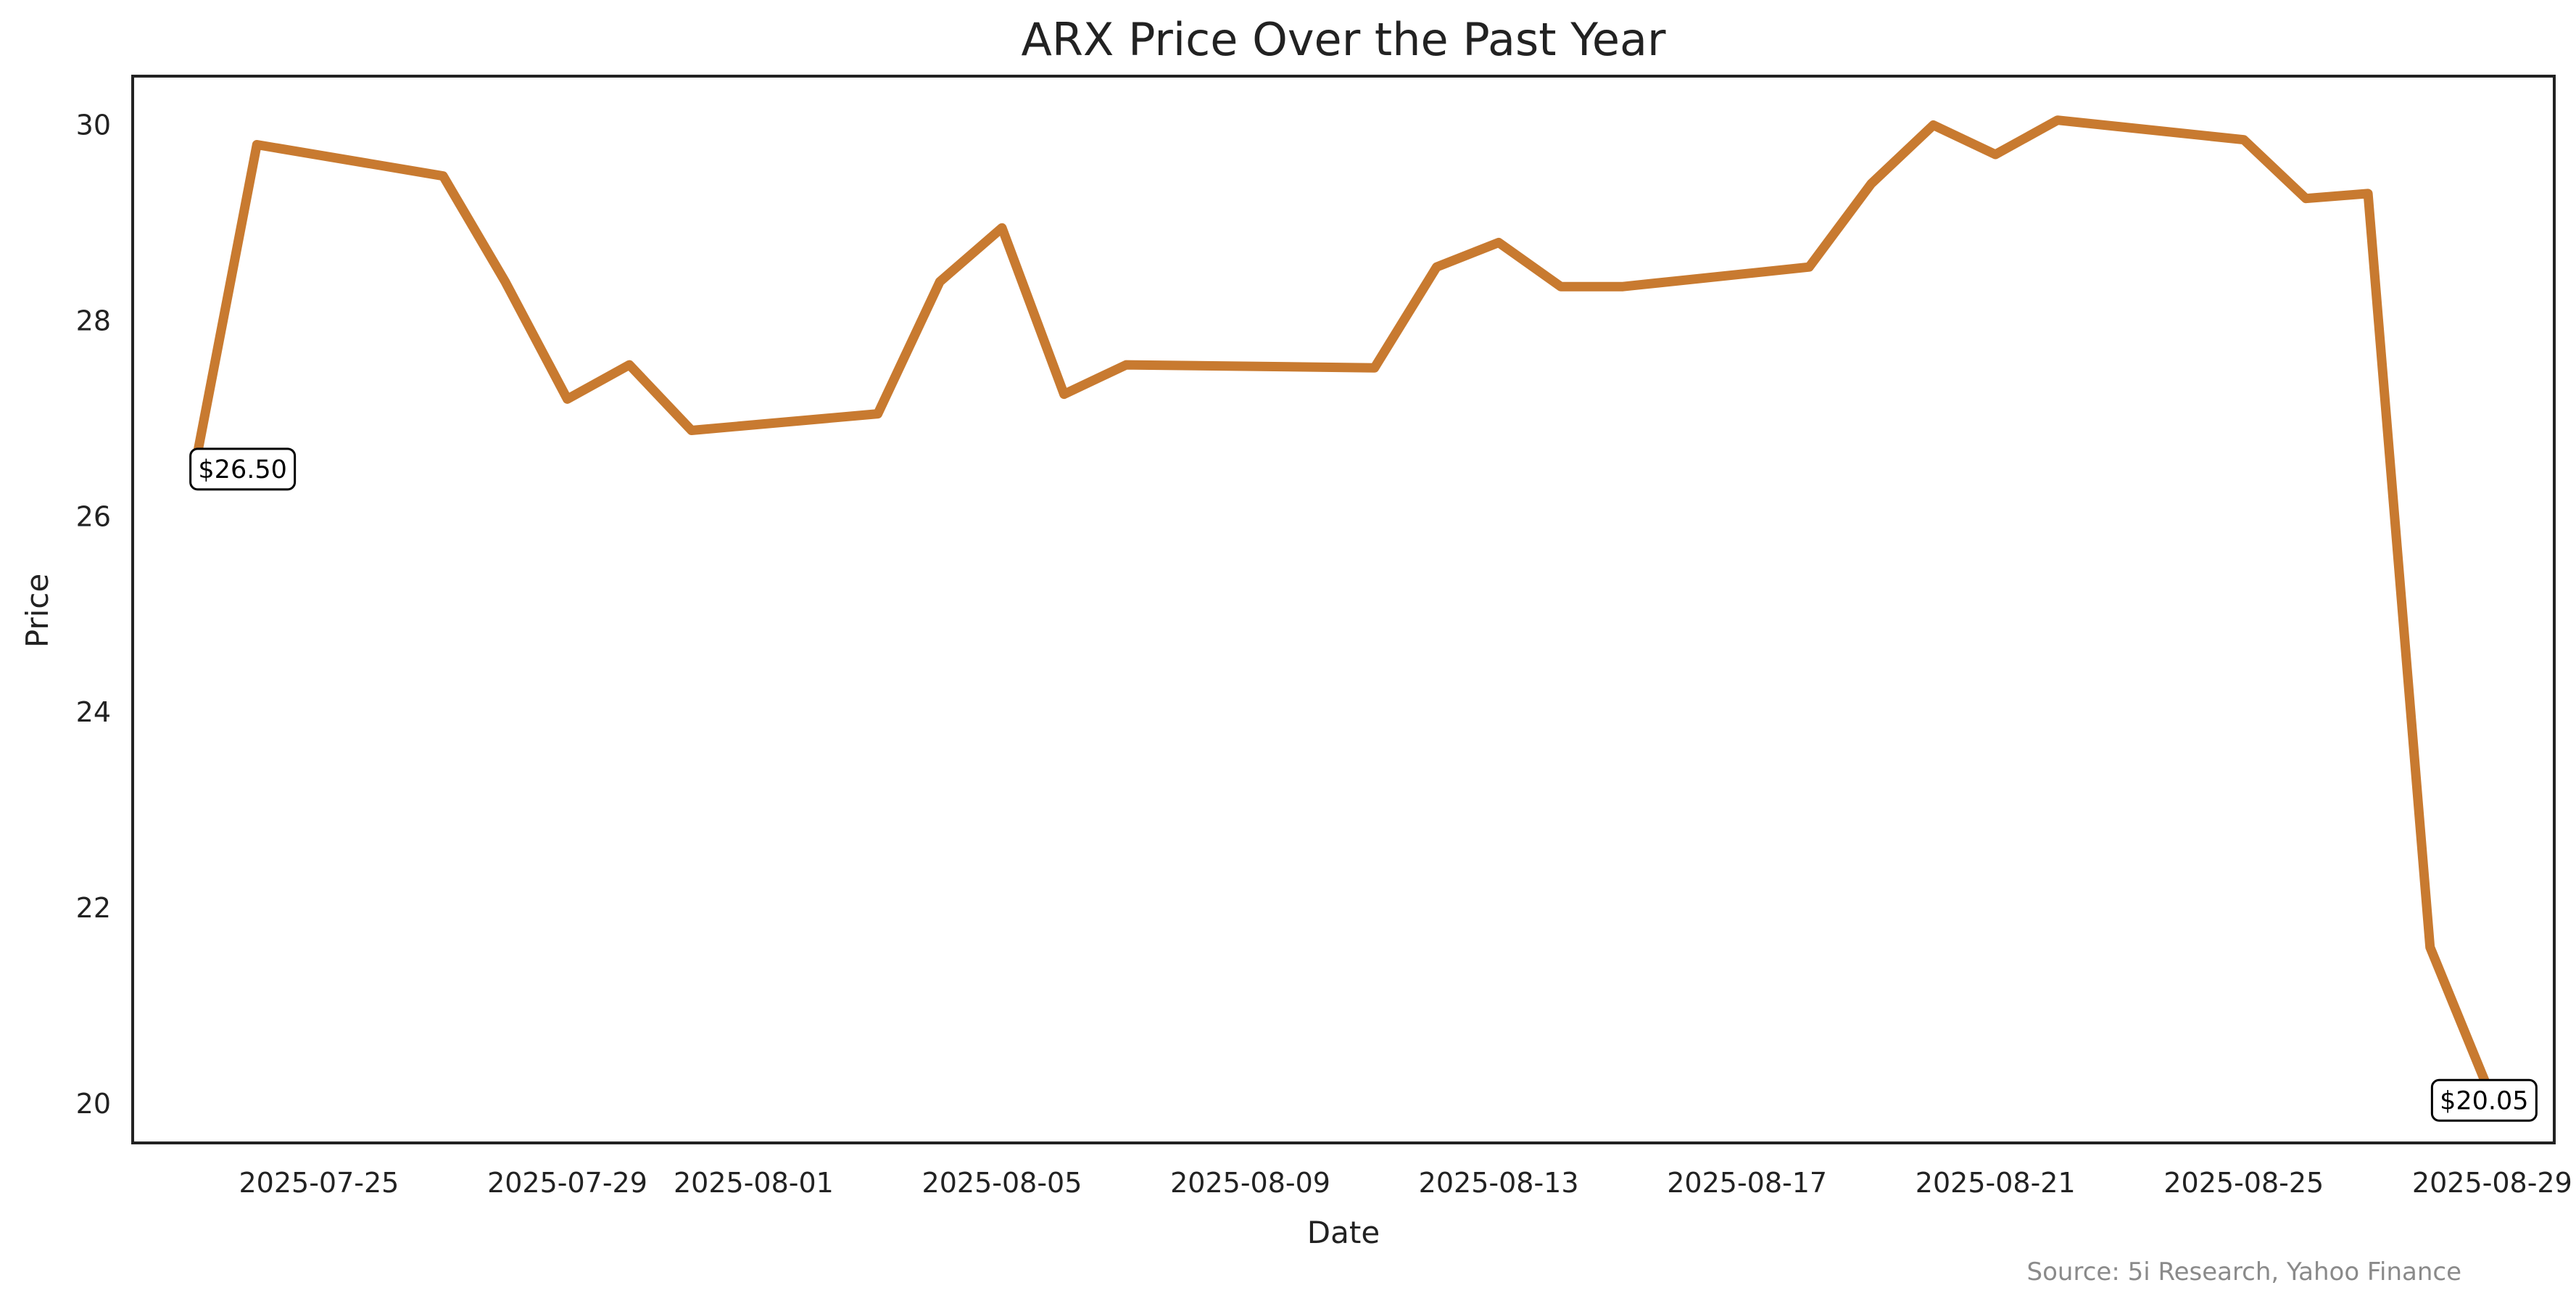  What do you see at coordinates (1747, 1183) in the screenshot?
I see `x-tick-label: 2025-08-17` at bounding box center [1747, 1183].